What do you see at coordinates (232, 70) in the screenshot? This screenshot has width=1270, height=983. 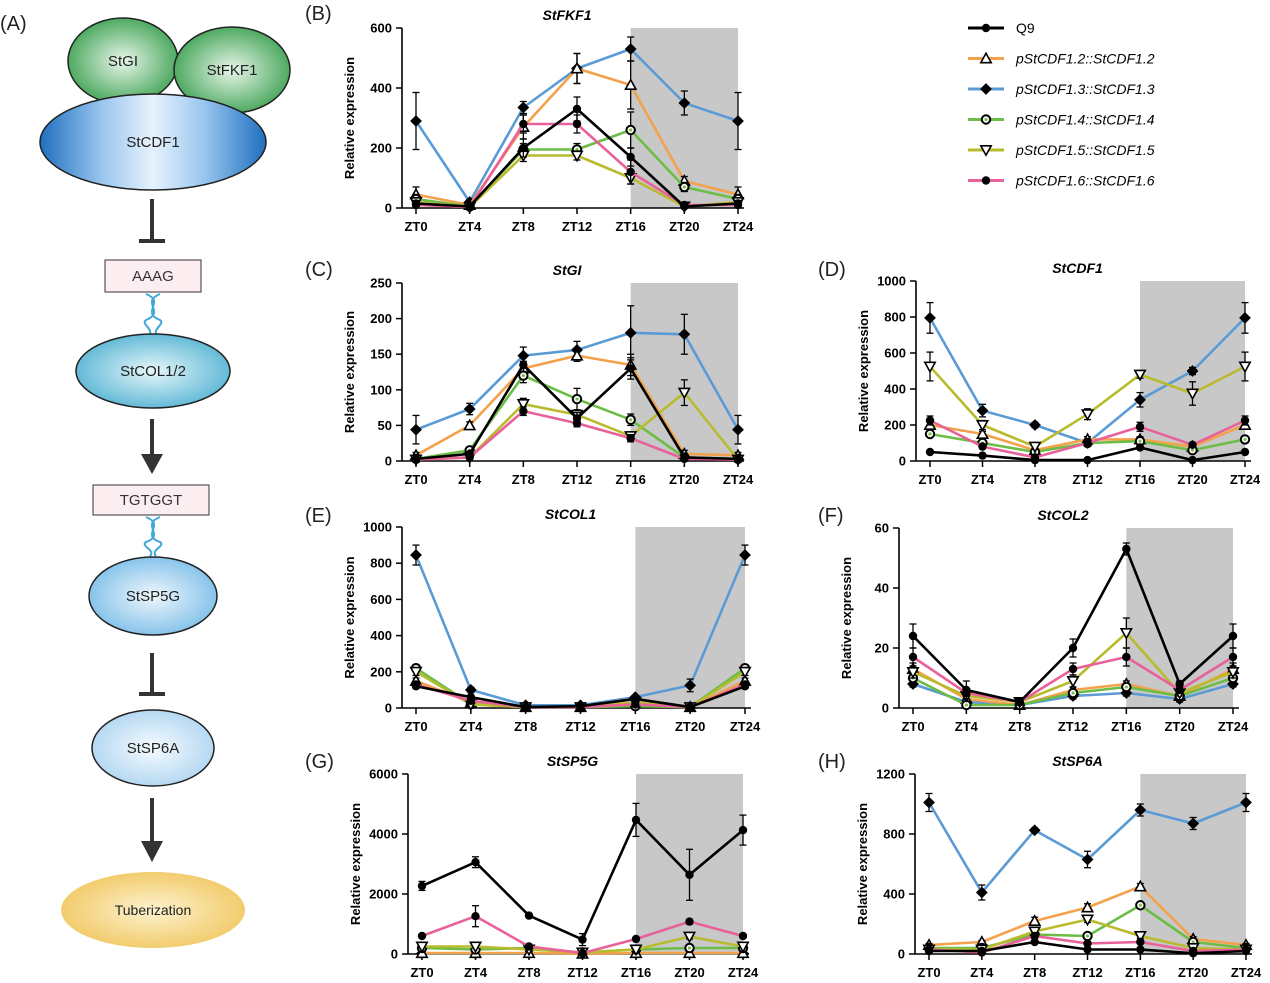 I see `node-label-stfkf1: StFKF1` at bounding box center [232, 70].